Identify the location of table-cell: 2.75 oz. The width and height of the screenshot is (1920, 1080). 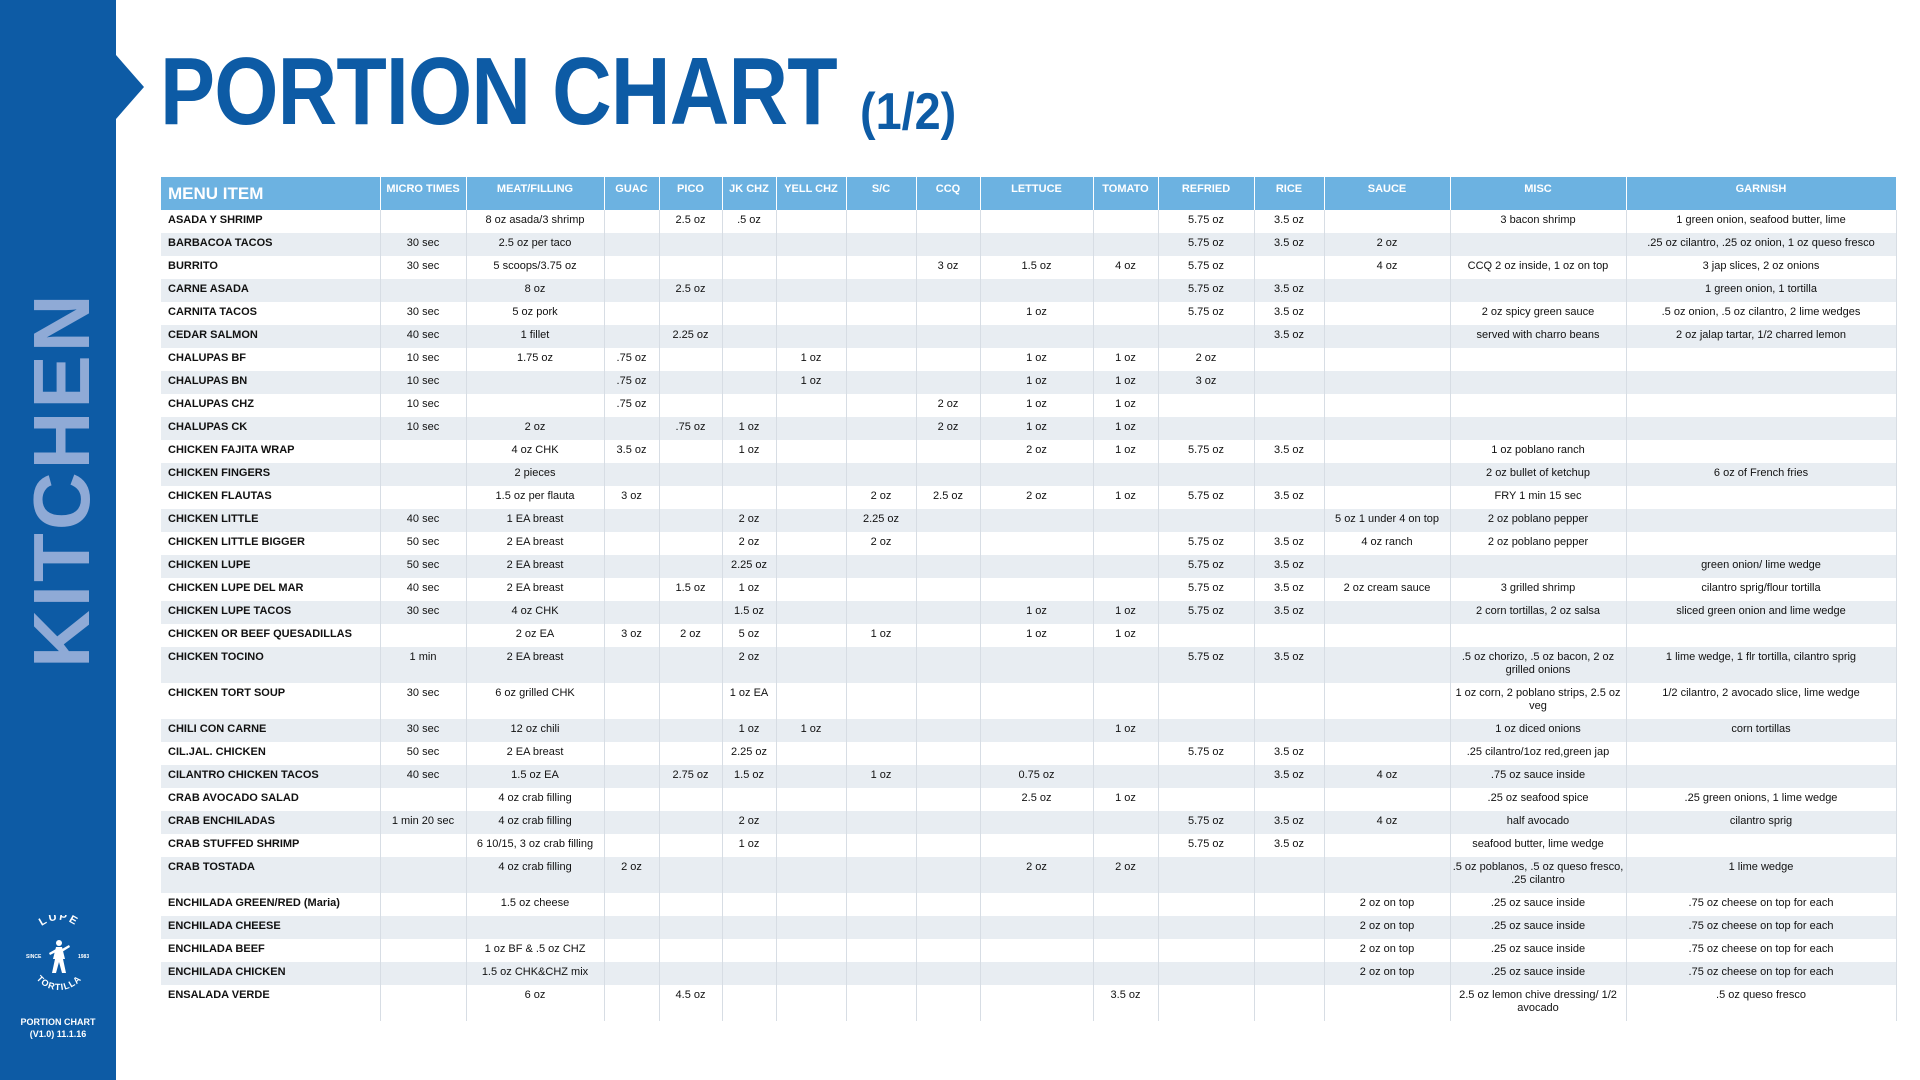
(691, 776).